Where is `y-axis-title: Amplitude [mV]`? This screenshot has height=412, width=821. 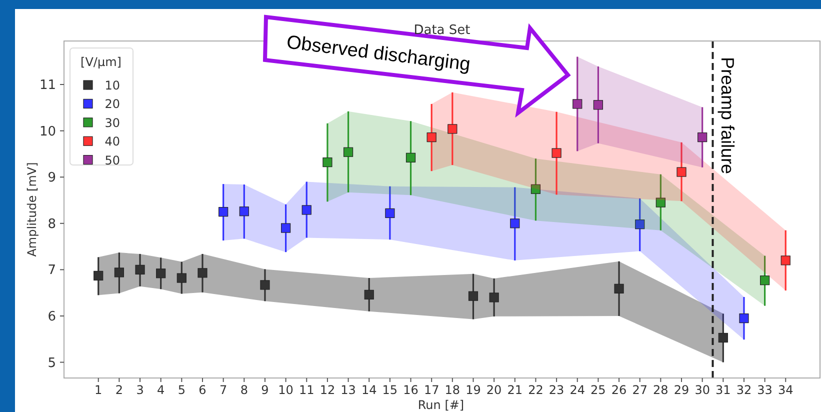 y-axis-title: Amplitude [mV] is located at coordinates (32, 209).